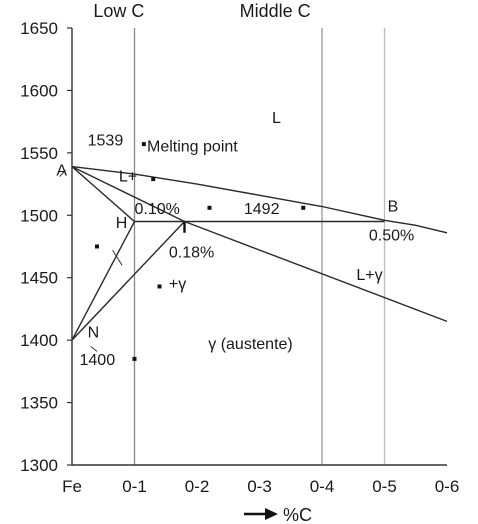 This screenshot has width=478, height=524. What do you see at coordinates (134, 486) in the screenshot?
I see `x-tick-label: 0-1` at bounding box center [134, 486].